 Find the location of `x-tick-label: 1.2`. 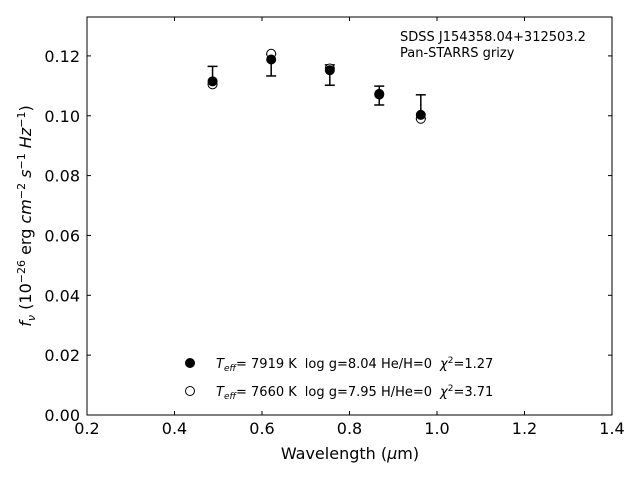

x-tick-label: 1.2 is located at coordinates (524, 428).